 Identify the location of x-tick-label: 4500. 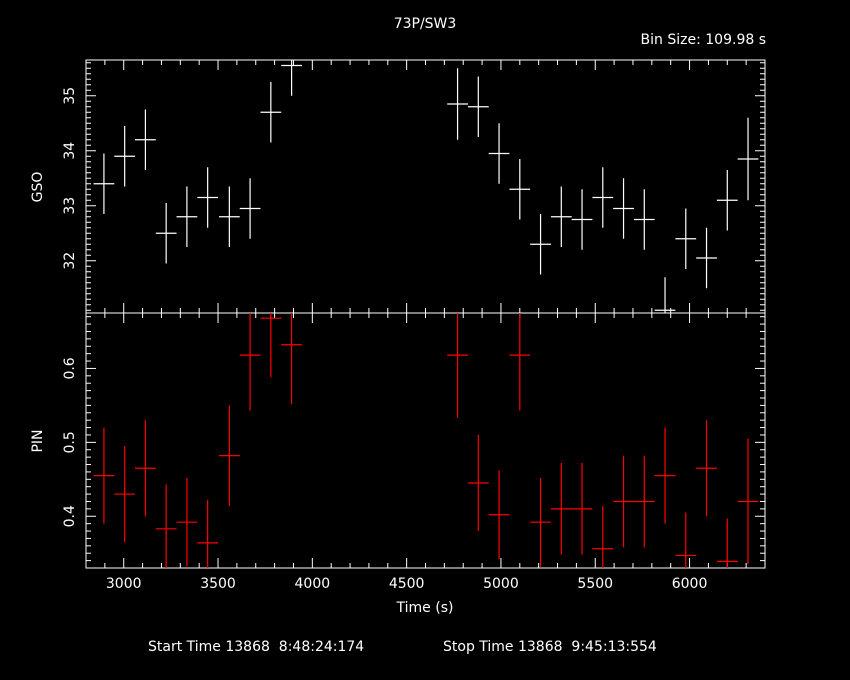
(407, 584).